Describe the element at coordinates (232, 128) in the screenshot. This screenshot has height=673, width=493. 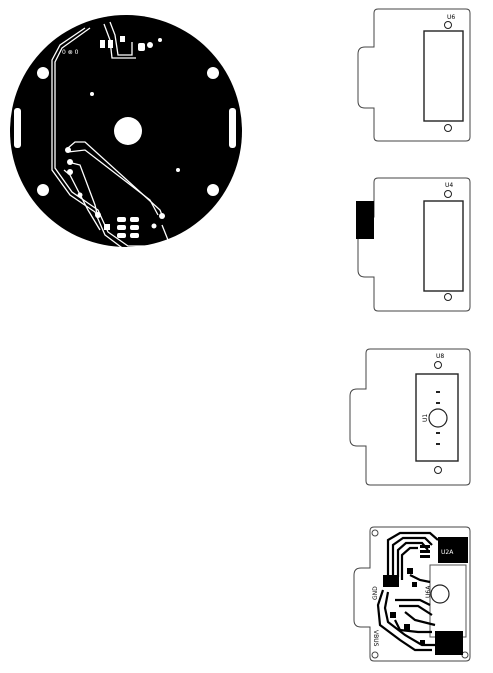
I see `right-slot` at that location.